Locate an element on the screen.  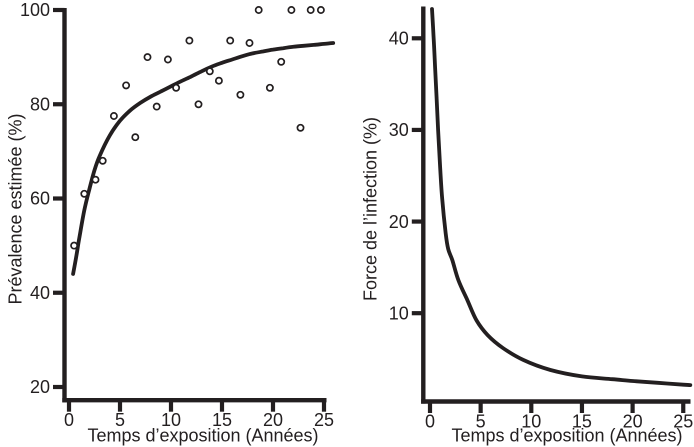
right-y-axis-title: Force de l’infection (%) is located at coordinates (370, 209).